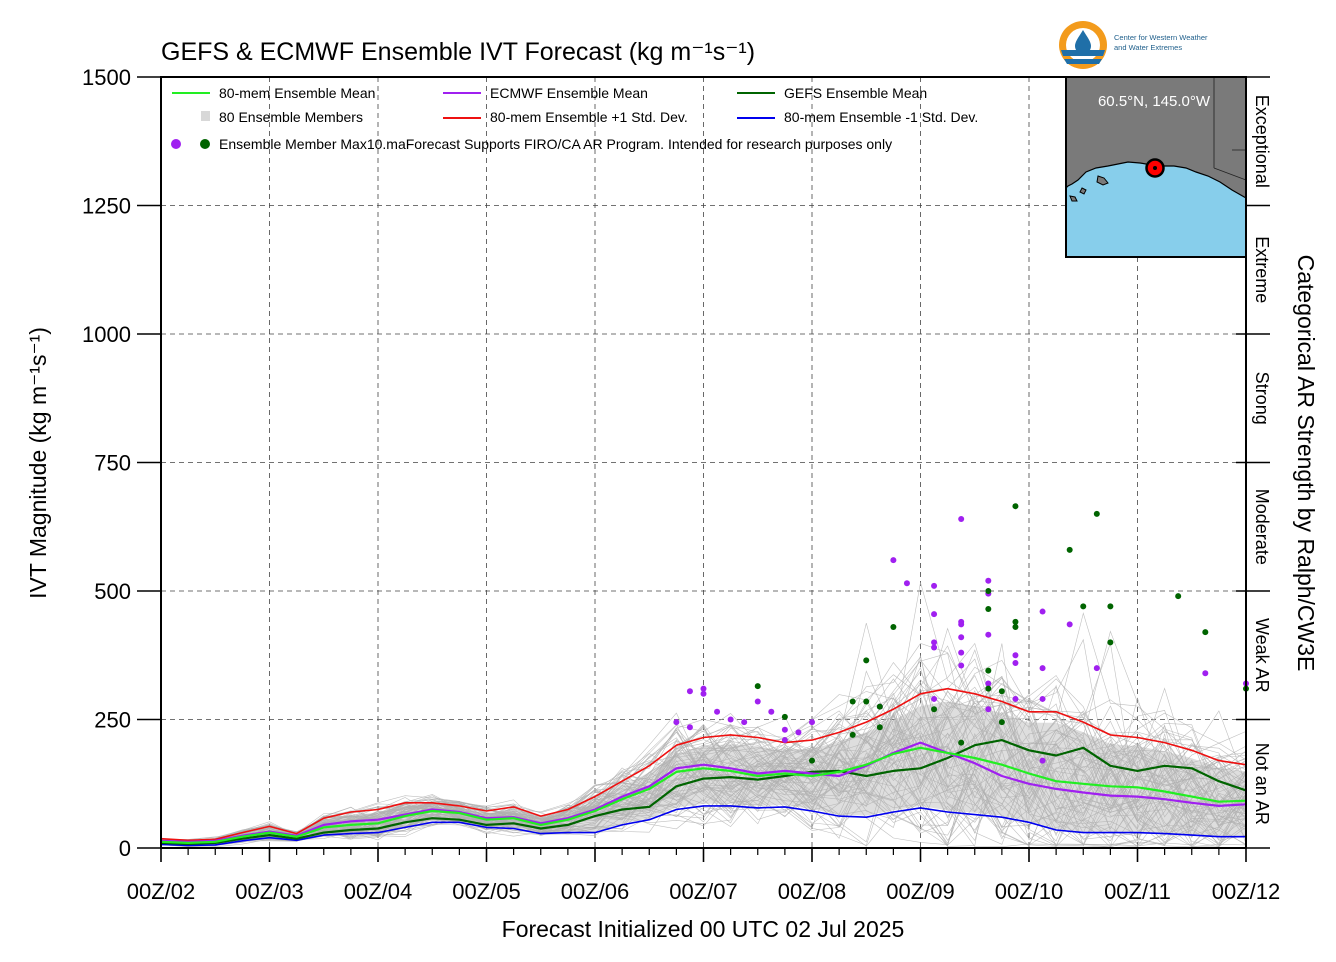 The height and width of the screenshot is (962, 1336). I want to click on y-tick-label: 750, so click(112, 463).